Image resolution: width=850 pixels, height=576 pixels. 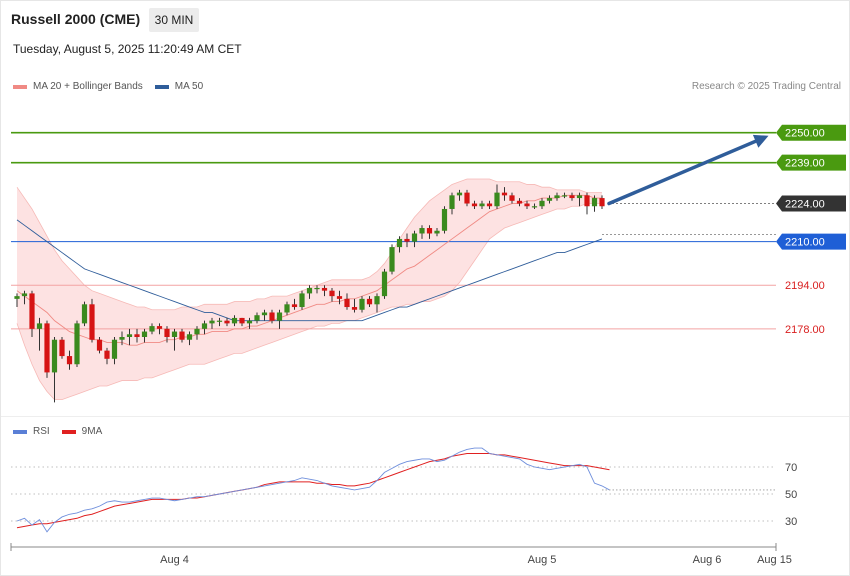 What do you see at coordinates (542, 560) in the screenshot?
I see `x-tick-label-Aug-5: Aug 5` at bounding box center [542, 560].